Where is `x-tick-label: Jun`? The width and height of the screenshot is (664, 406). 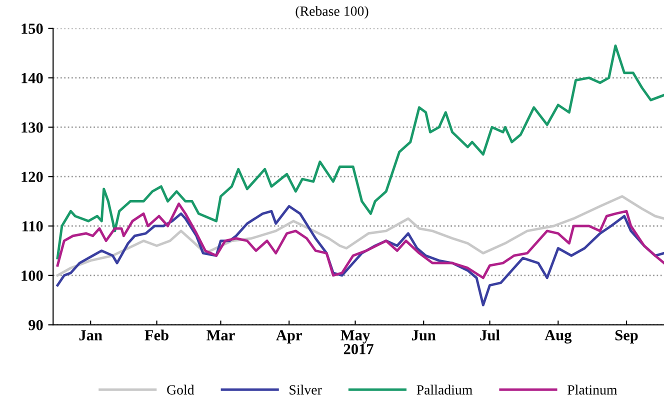
x-tick-label: Jun is located at coordinates (424, 335).